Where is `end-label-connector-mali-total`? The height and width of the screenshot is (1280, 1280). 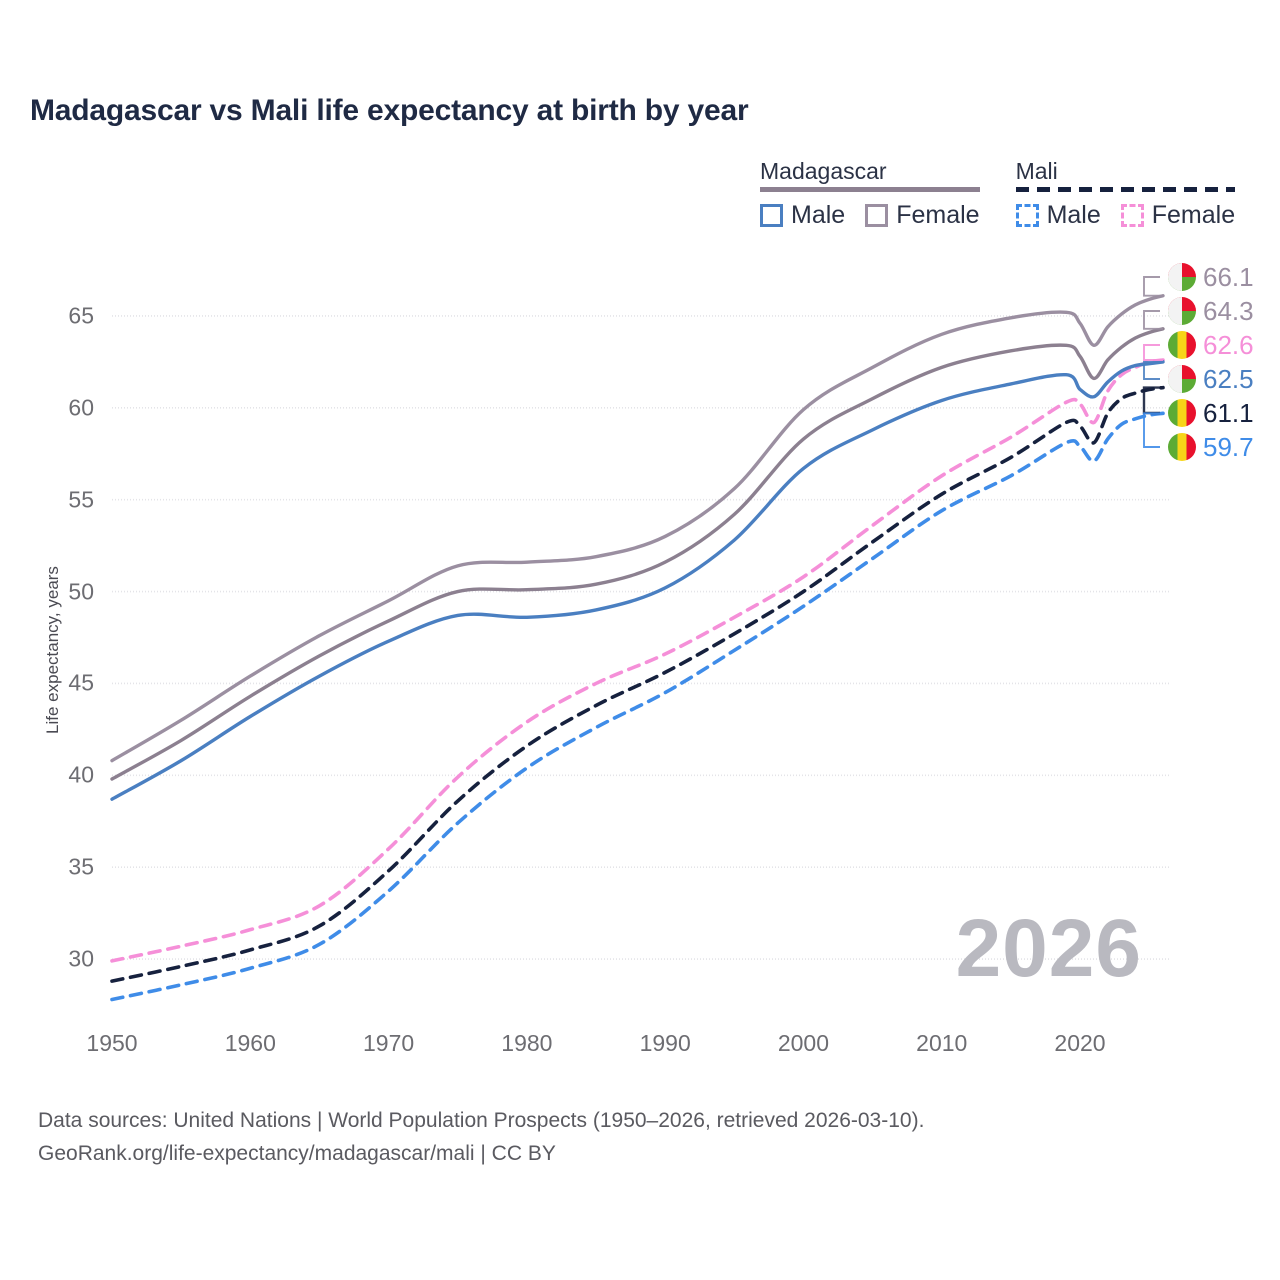 end-label-connector-mali-total is located at coordinates (1152, 400).